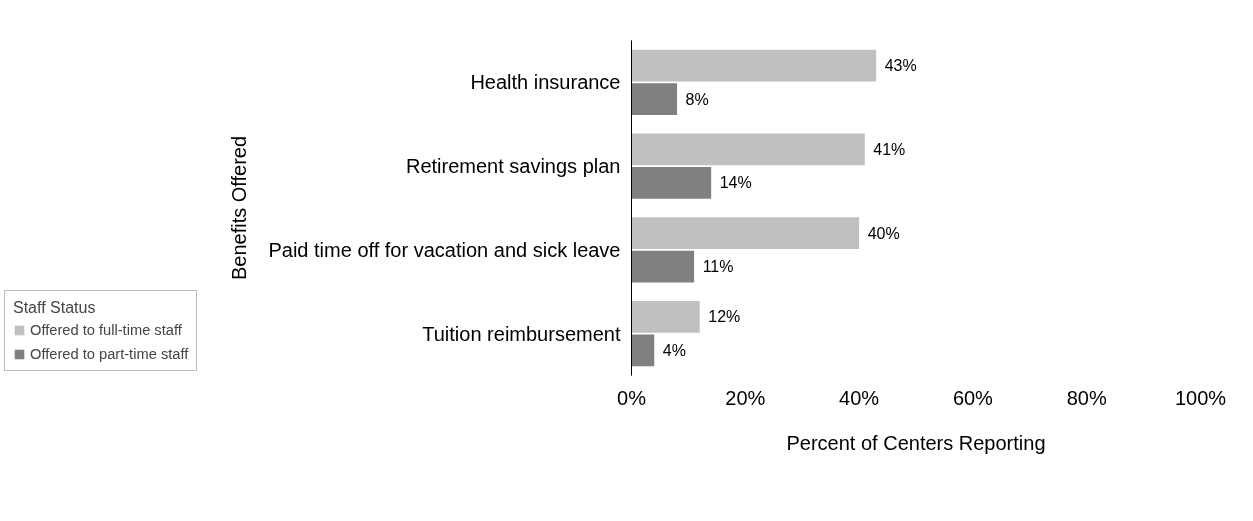 The width and height of the screenshot is (1253, 521). What do you see at coordinates (735, 183) in the screenshot?
I see `data-label: 14%` at bounding box center [735, 183].